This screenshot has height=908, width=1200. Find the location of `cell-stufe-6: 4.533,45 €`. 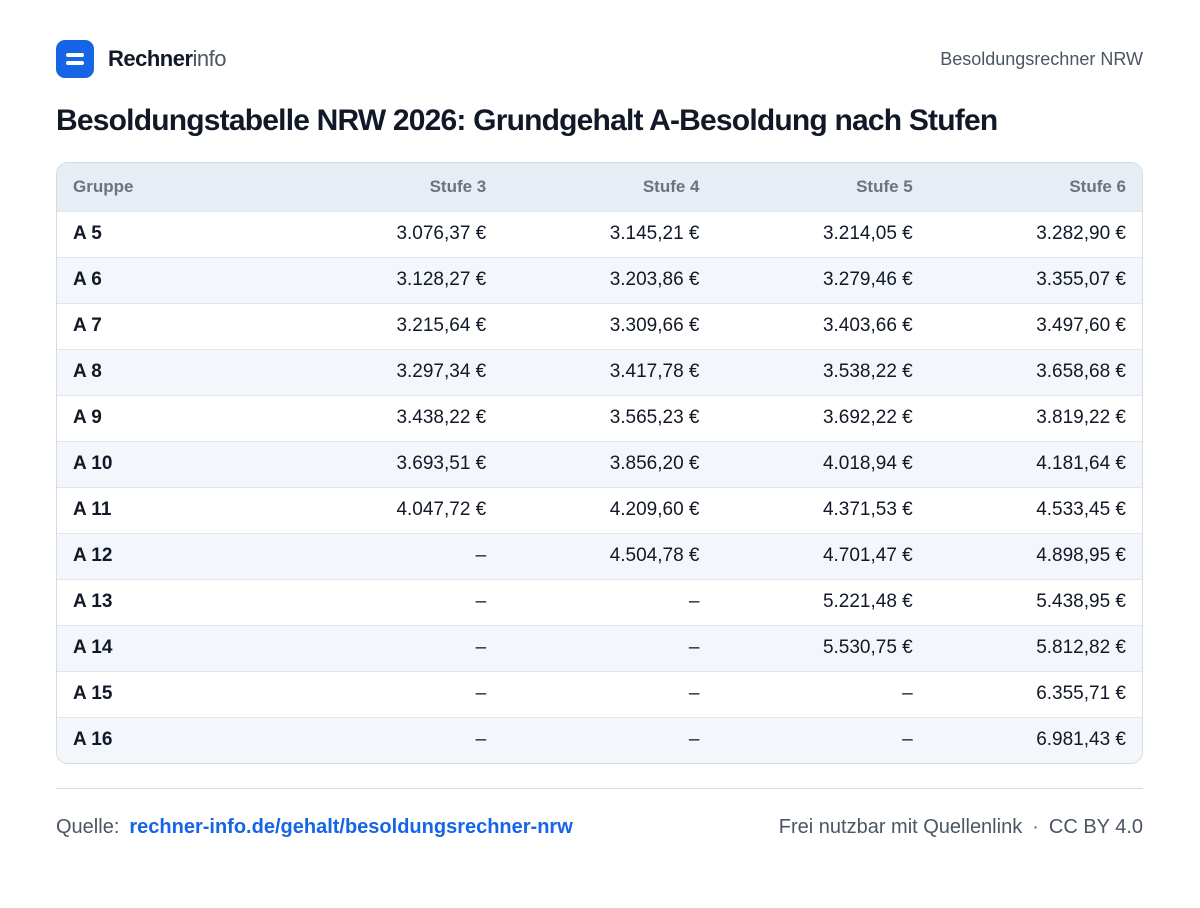

cell-stufe-6: 4.533,45 € is located at coordinates (1081, 509).